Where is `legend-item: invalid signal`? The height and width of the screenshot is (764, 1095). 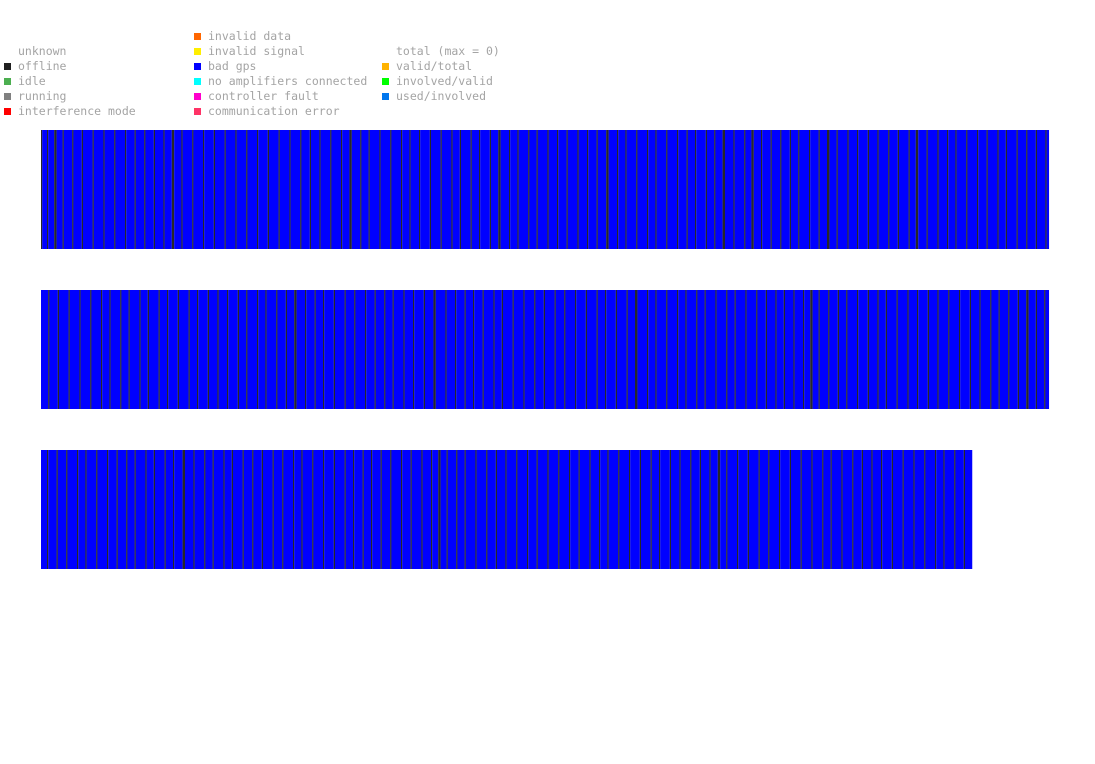 legend-item: invalid signal is located at coordinates (249, 51).